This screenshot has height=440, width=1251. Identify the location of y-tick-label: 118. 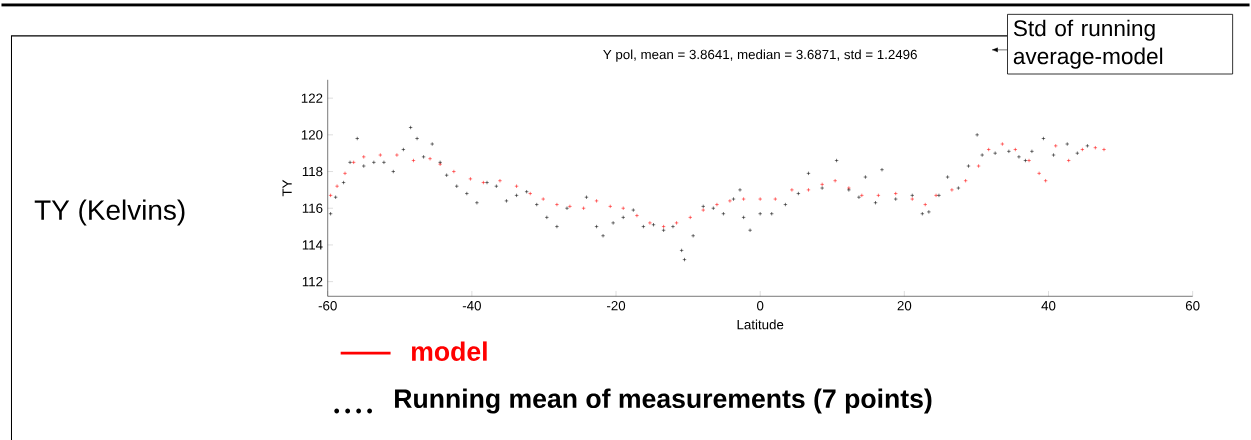
(312, 171).